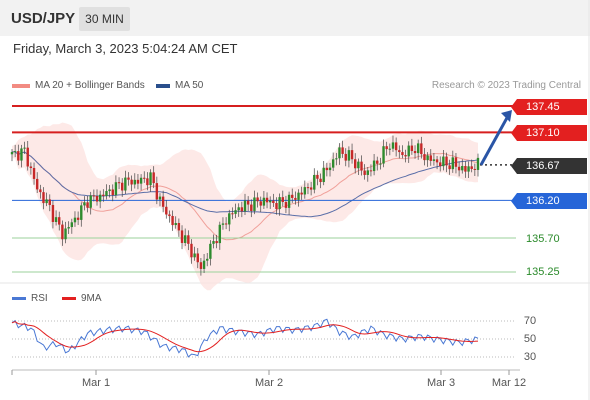 Image resolution: width=590 pixels, height=400 pixels. I want to click on ma9-swatch, so click(69, 298).